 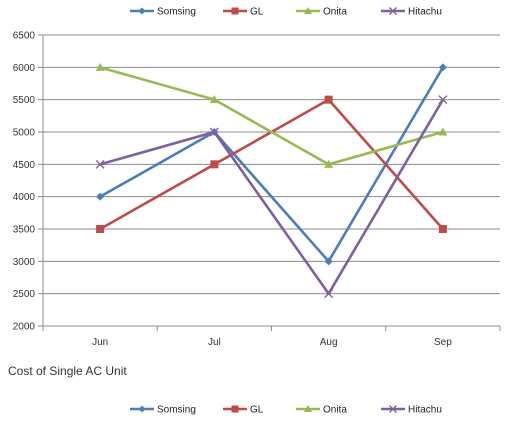 I want to click on point-hitachu-jul, so click(x=214, y=132).